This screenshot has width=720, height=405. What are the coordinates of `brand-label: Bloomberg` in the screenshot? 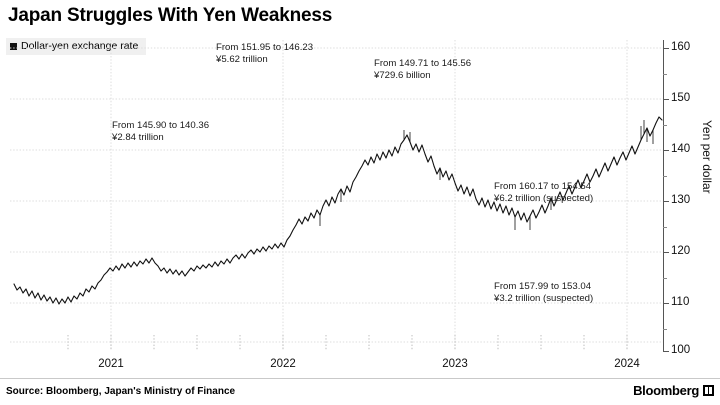 It's located at (666, 390).